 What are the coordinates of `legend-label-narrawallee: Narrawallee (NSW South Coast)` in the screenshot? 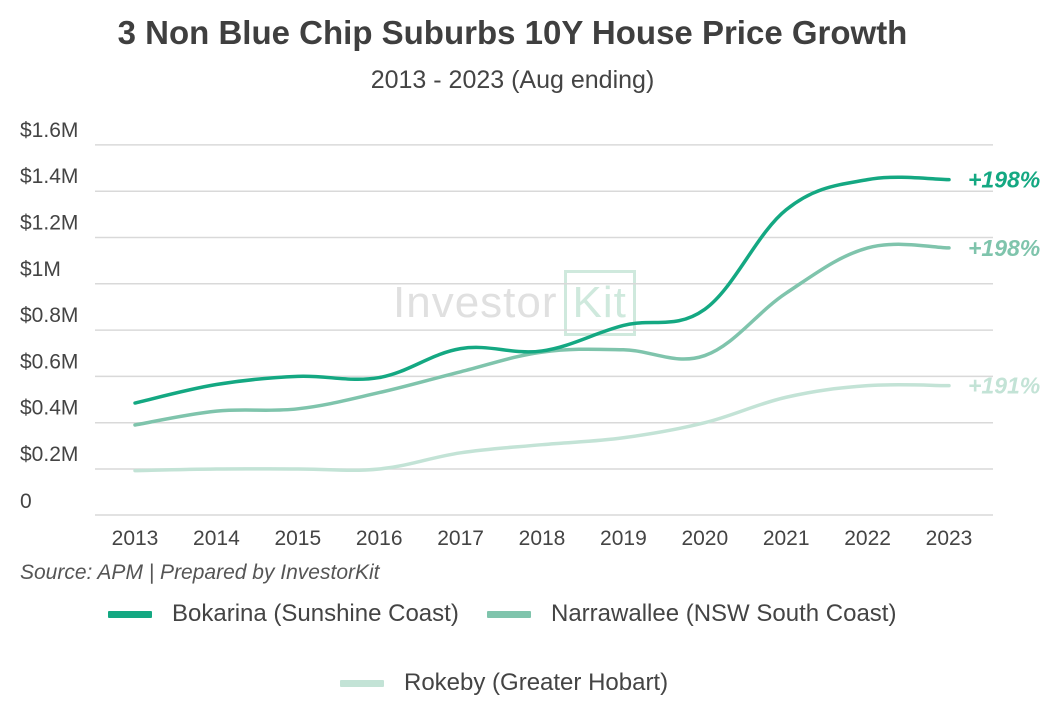 It's located at (724, 613).